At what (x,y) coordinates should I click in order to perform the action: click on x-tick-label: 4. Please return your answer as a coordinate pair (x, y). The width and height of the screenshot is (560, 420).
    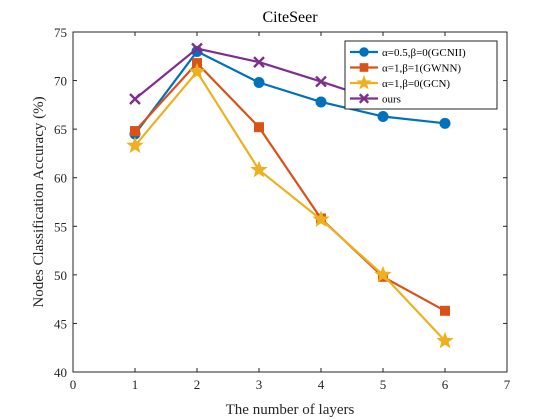
    Looking at the image, I should click on (321, 384).